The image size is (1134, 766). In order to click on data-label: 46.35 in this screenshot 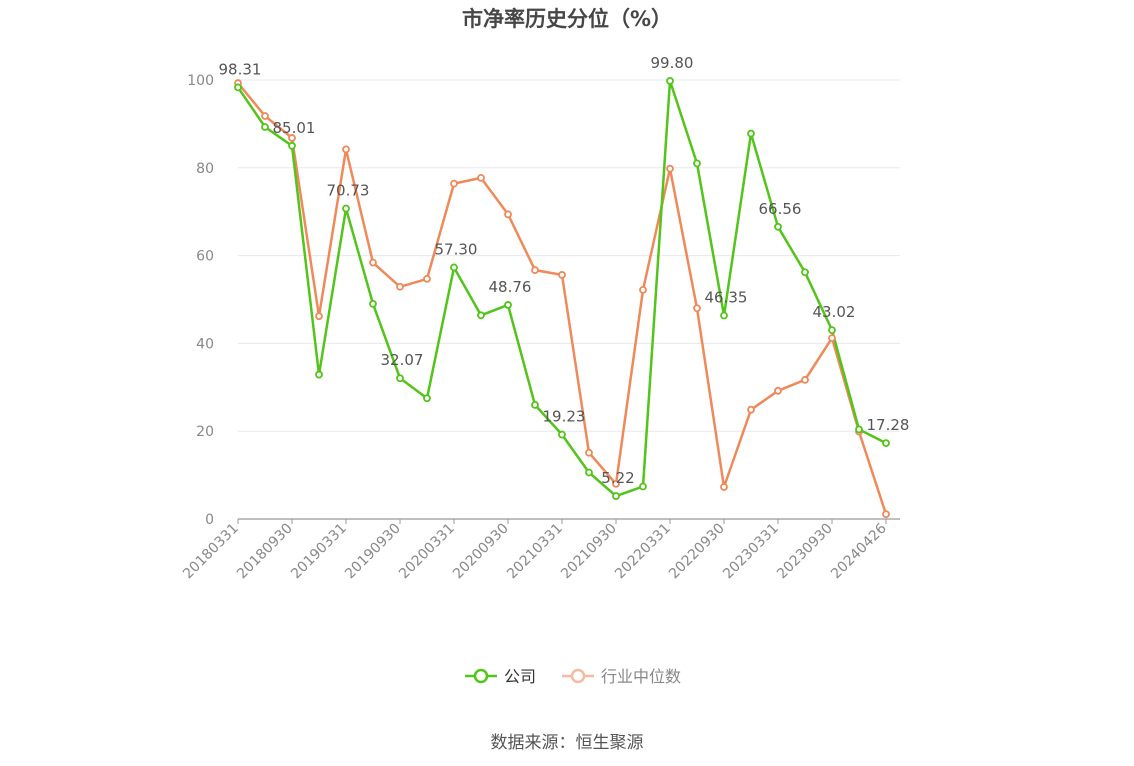, I will do `click(726, 298)`.